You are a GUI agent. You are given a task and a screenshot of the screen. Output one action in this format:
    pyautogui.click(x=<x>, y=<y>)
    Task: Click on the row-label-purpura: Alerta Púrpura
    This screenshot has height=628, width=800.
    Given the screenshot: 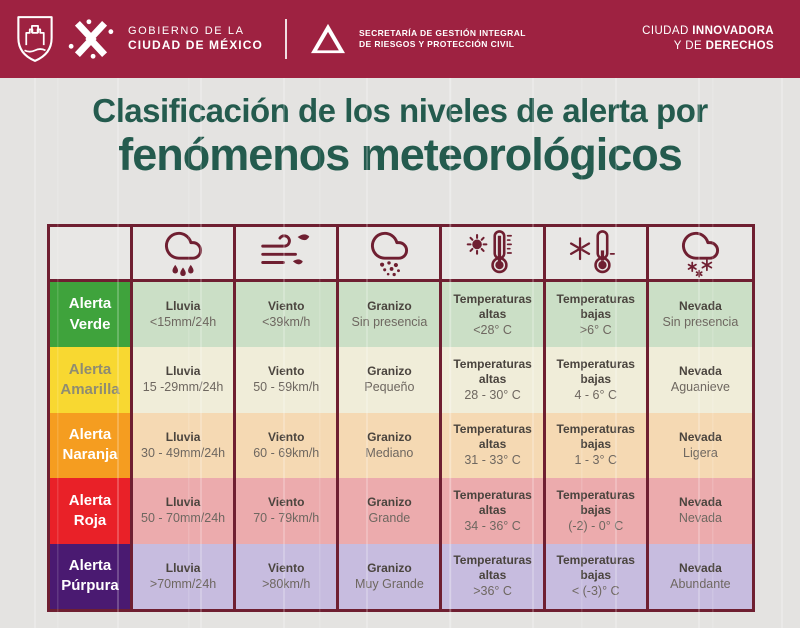 What is the action you would take?
    pyautogui.click(x=91, y=576)
    